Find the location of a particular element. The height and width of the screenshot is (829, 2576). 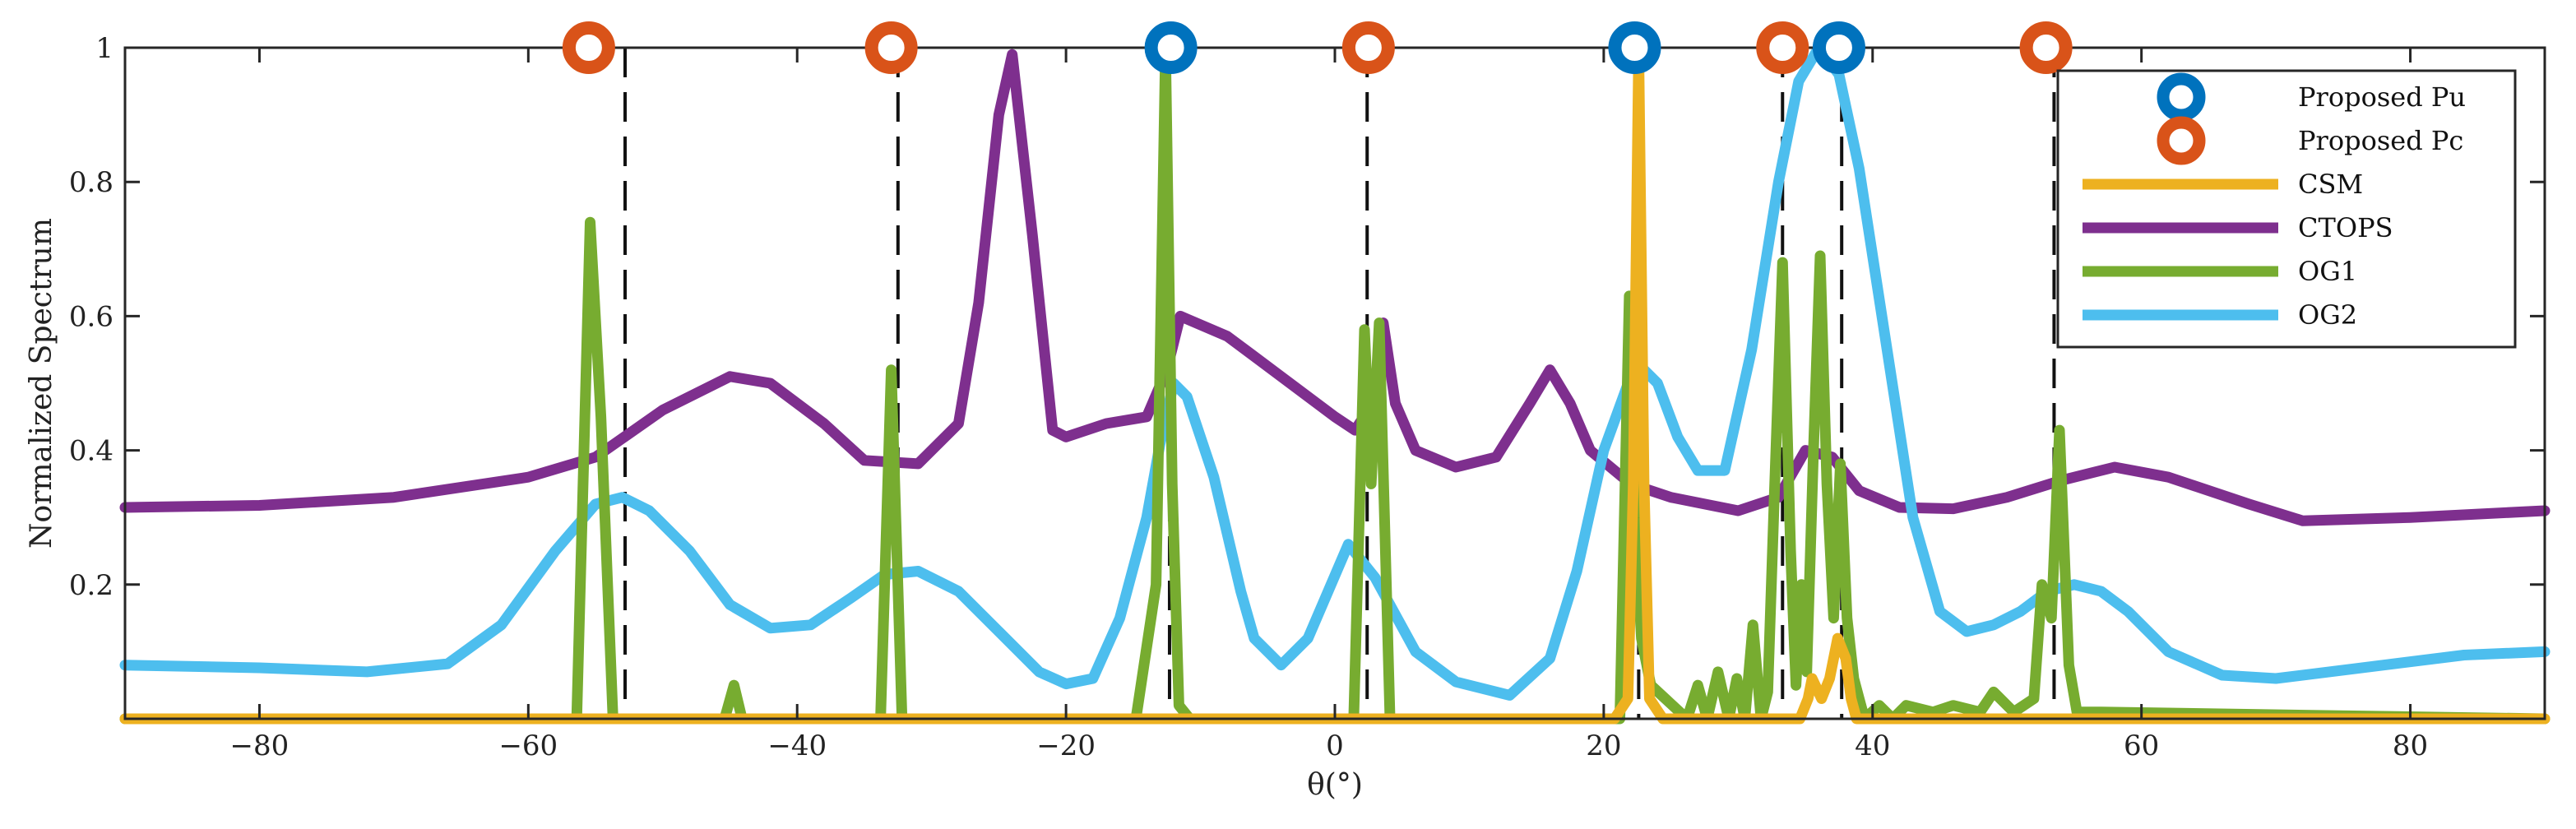

x-tick-label: −80 is located at coordinates (260, 745).